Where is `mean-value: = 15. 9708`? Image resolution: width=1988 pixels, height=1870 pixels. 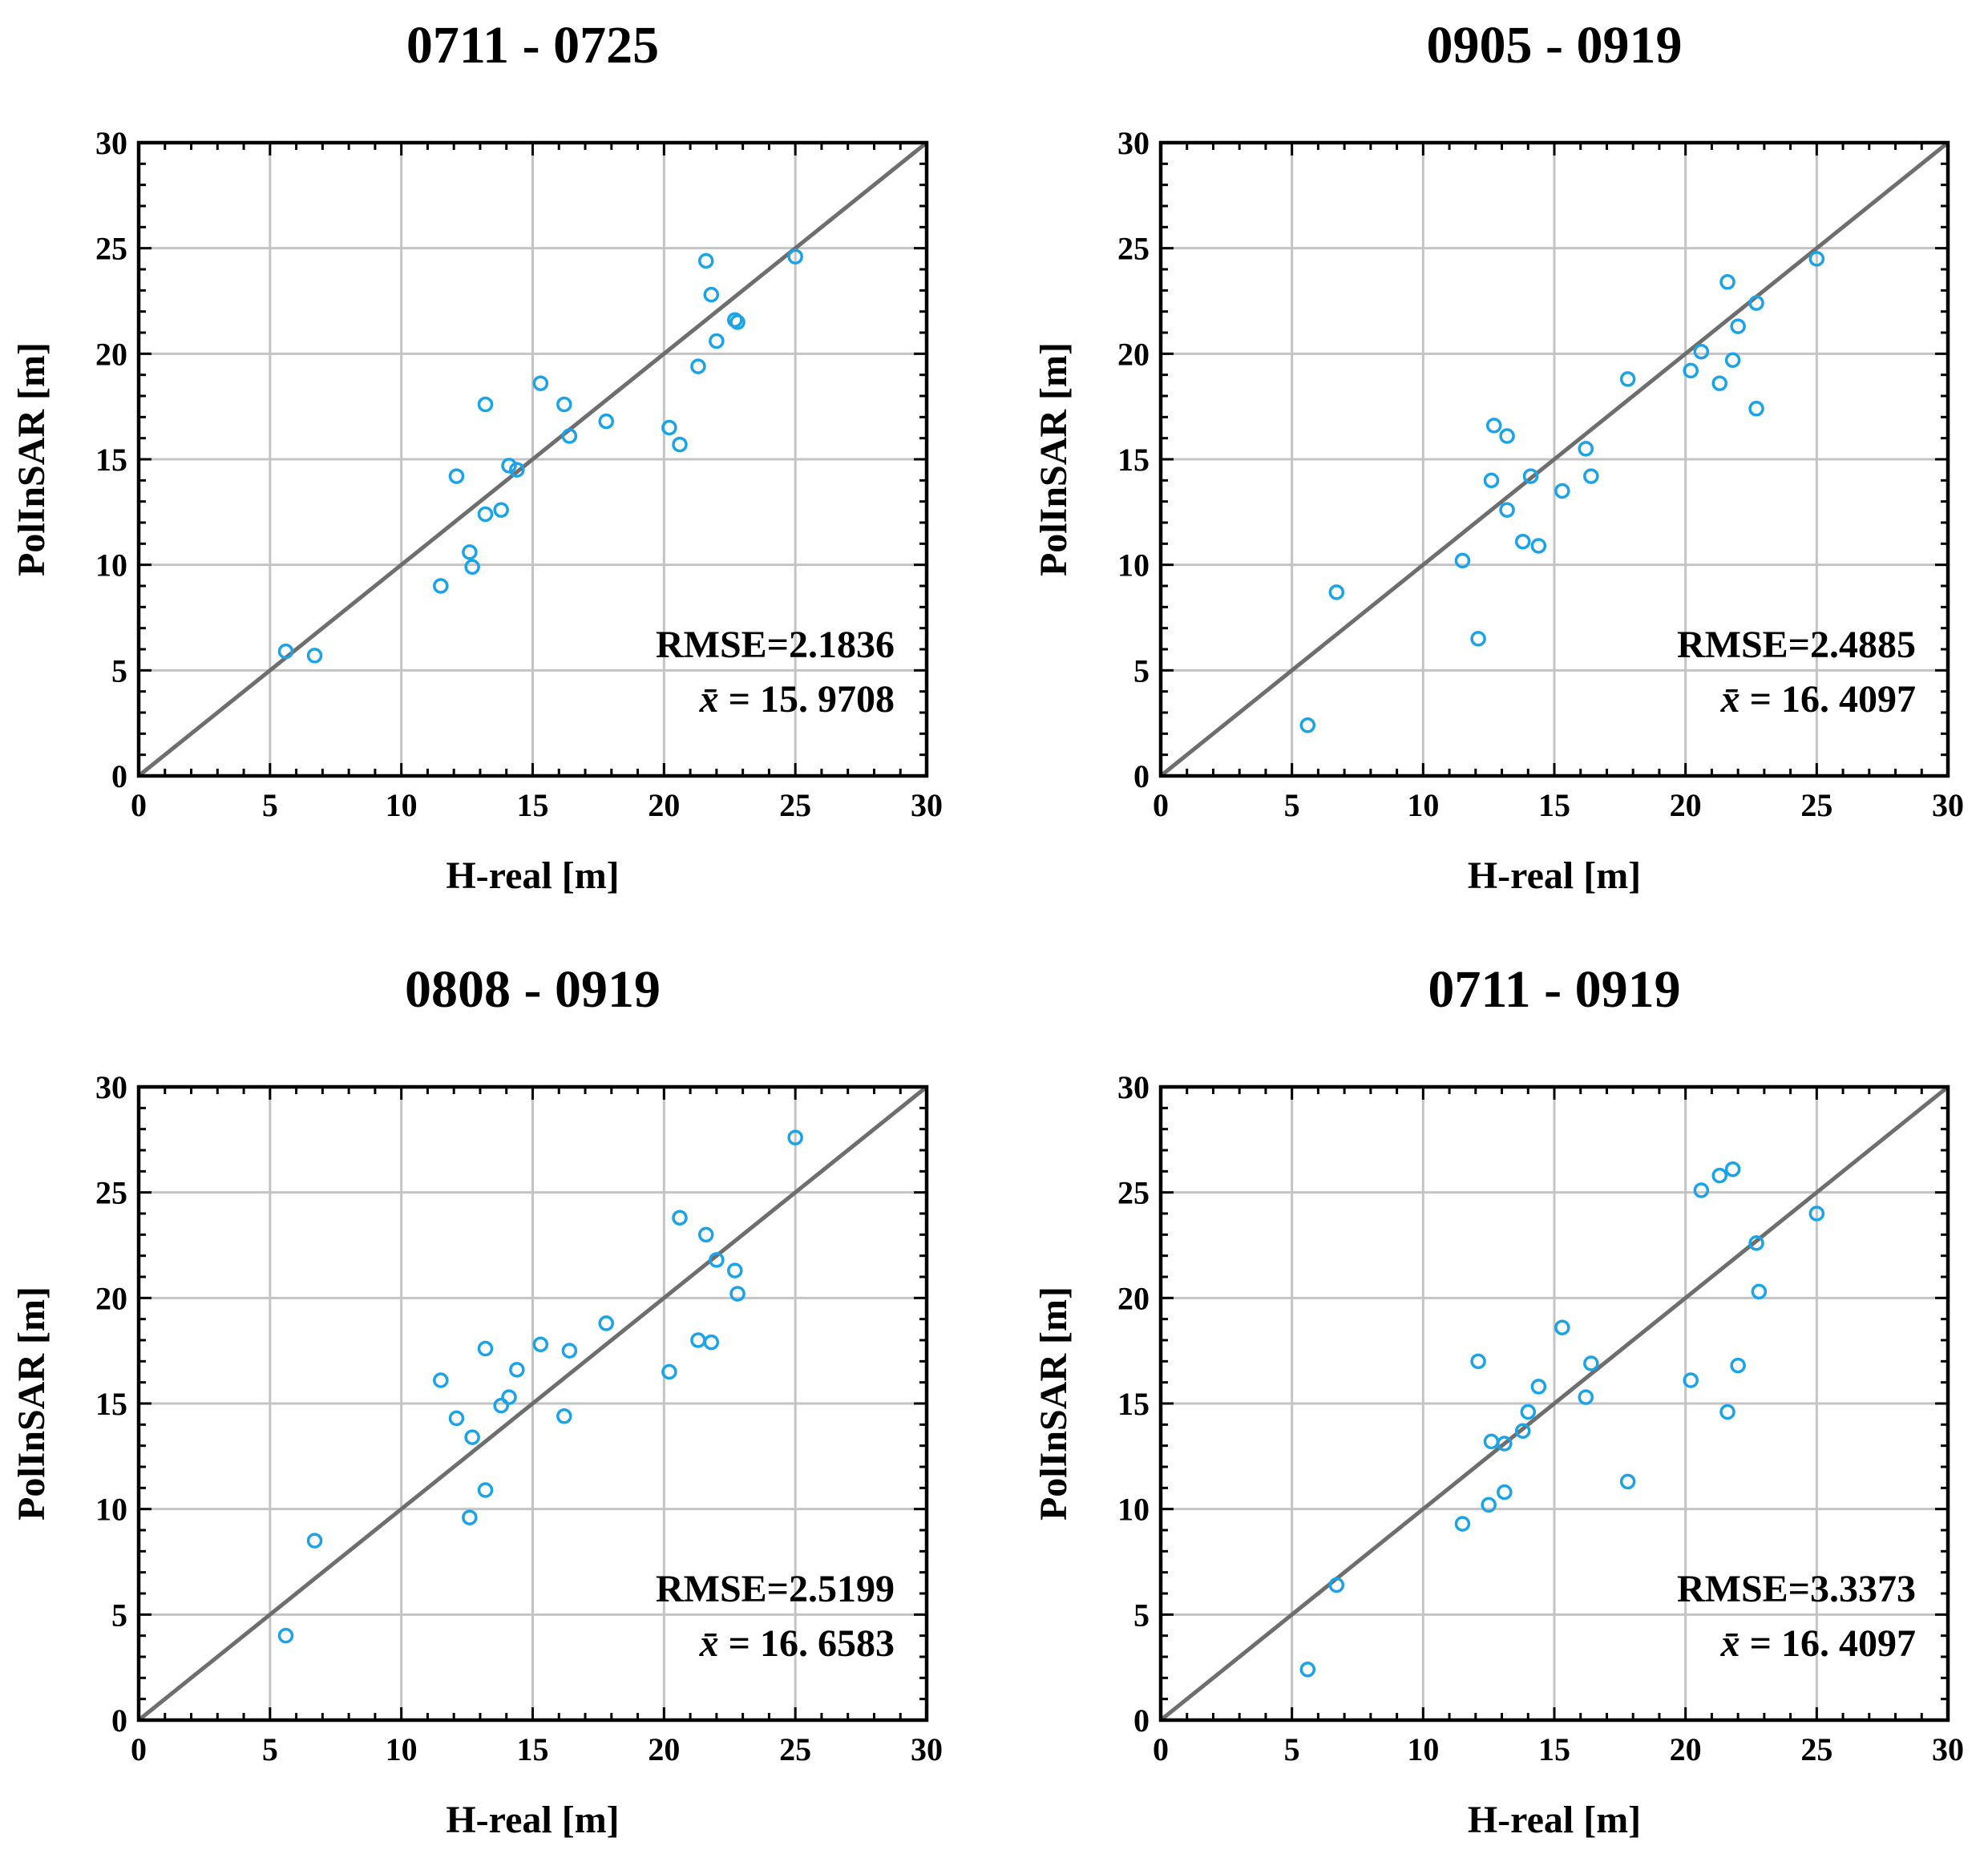
mean-value: = 15. 9708 is located at coordinates (812, 699).